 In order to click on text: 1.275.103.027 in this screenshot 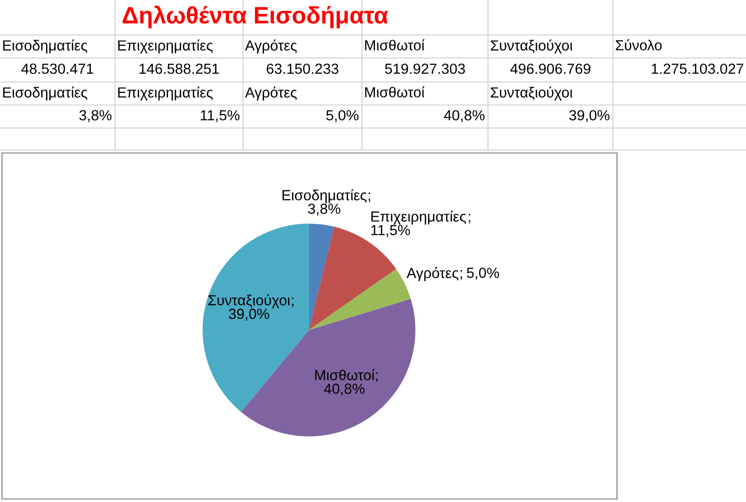, I will do `click(698, 69)`.